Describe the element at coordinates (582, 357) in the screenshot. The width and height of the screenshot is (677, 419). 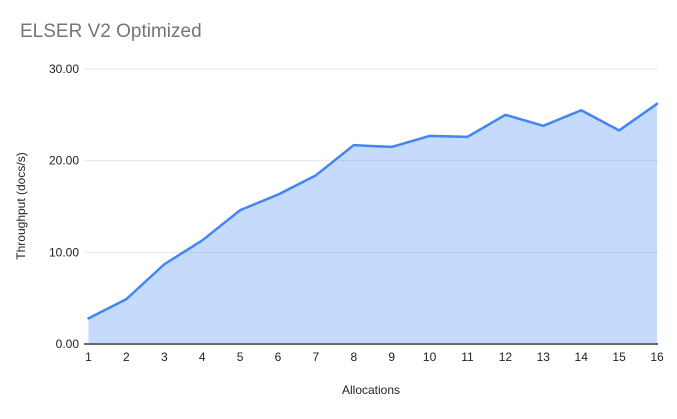
I see `x-tick-label: 14` at that location.